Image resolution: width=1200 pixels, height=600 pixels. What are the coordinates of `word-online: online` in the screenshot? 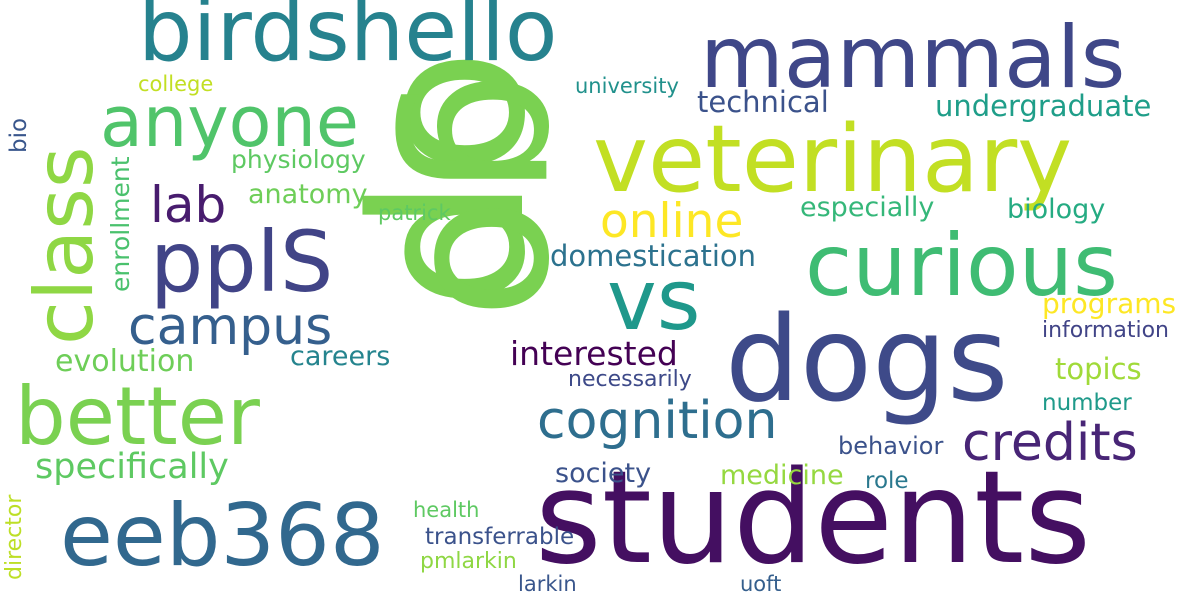 It's located at (672, 221).